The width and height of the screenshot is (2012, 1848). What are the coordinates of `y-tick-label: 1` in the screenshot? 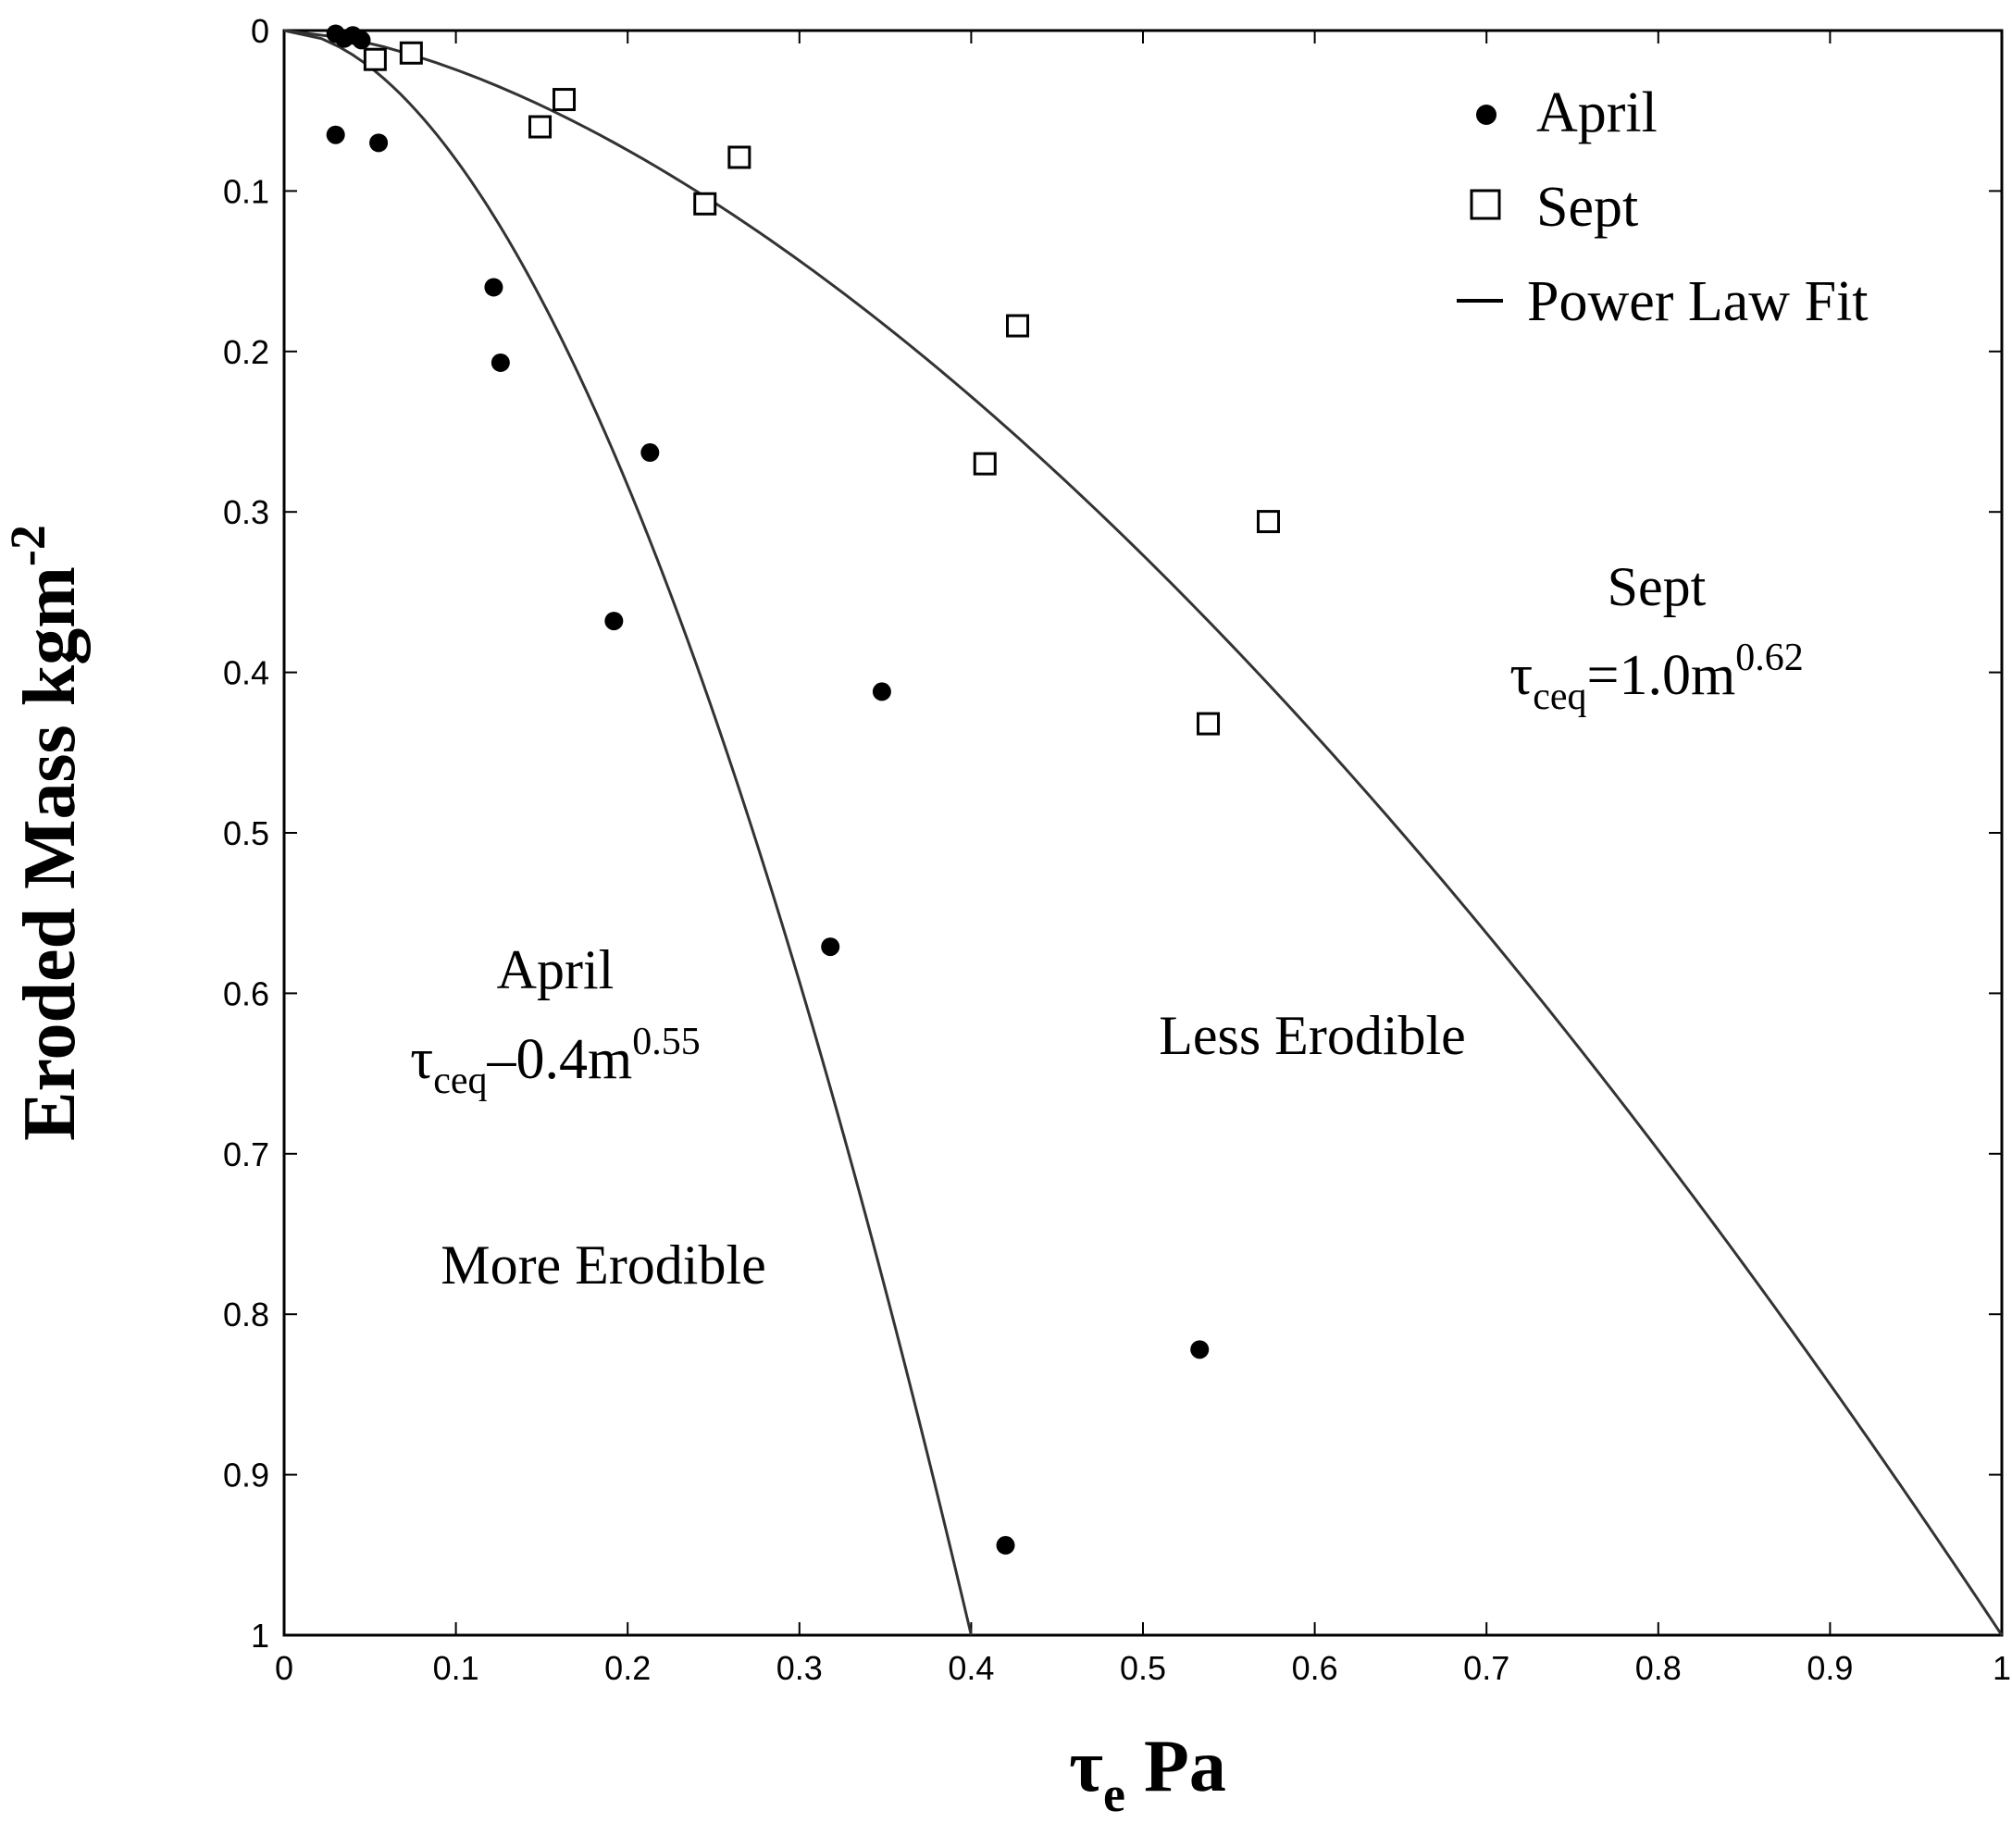 It's located at (260, 1636).